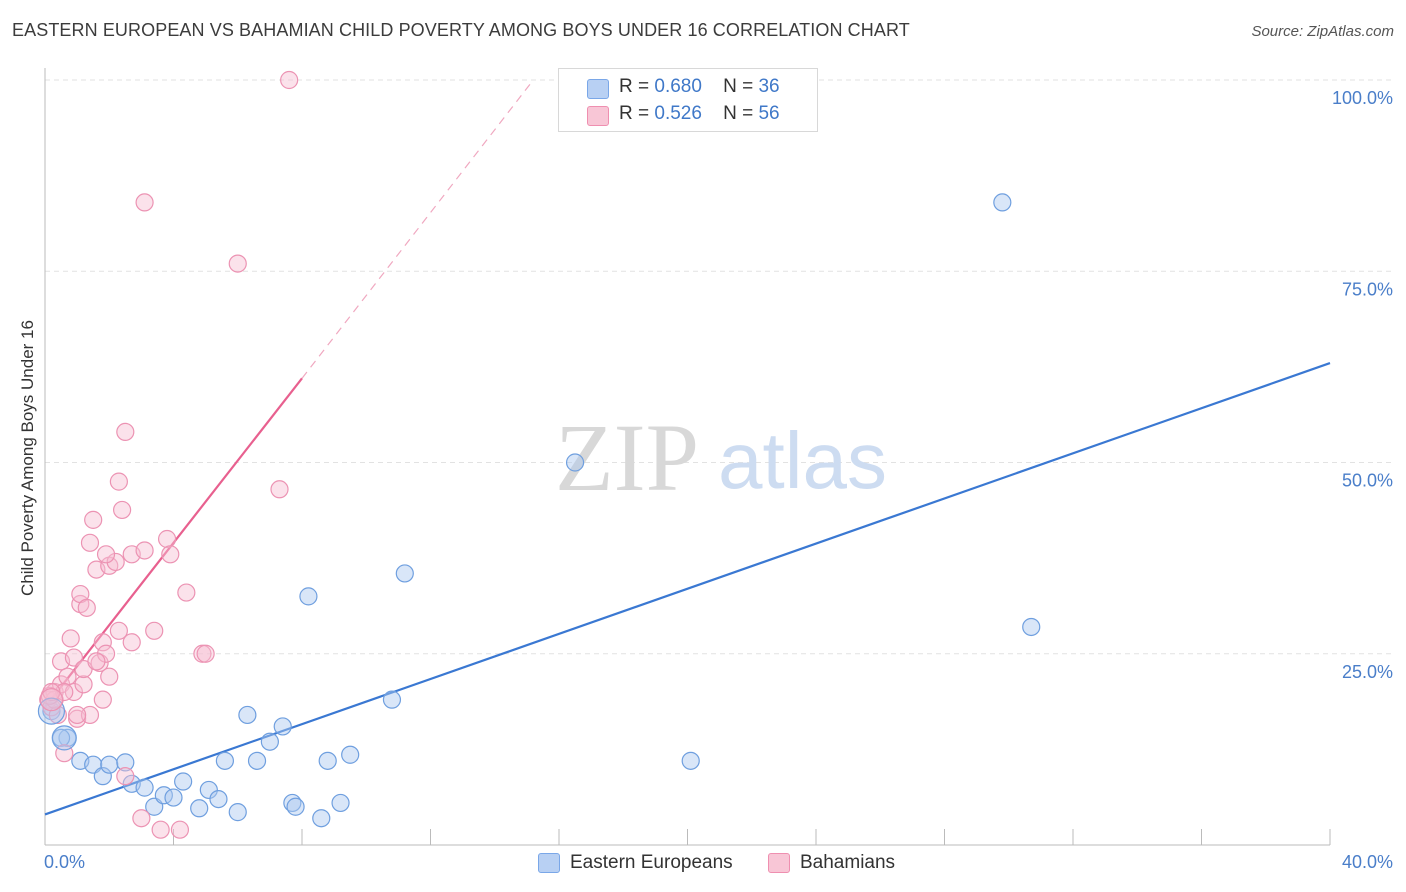 This screenshot has height=892, width=1406. What do you see at coordinates (848, 862) in the screenshot?
I see `legend-label-bahamian: Bahamians` at bounding box center [848, 862].